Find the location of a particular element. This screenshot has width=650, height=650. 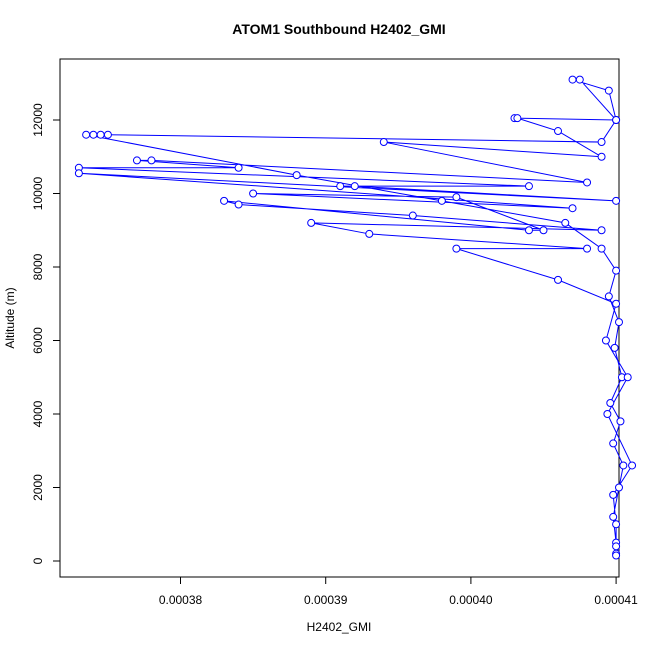

y-tick-label: 4000 is located at coordinates (38, 413).